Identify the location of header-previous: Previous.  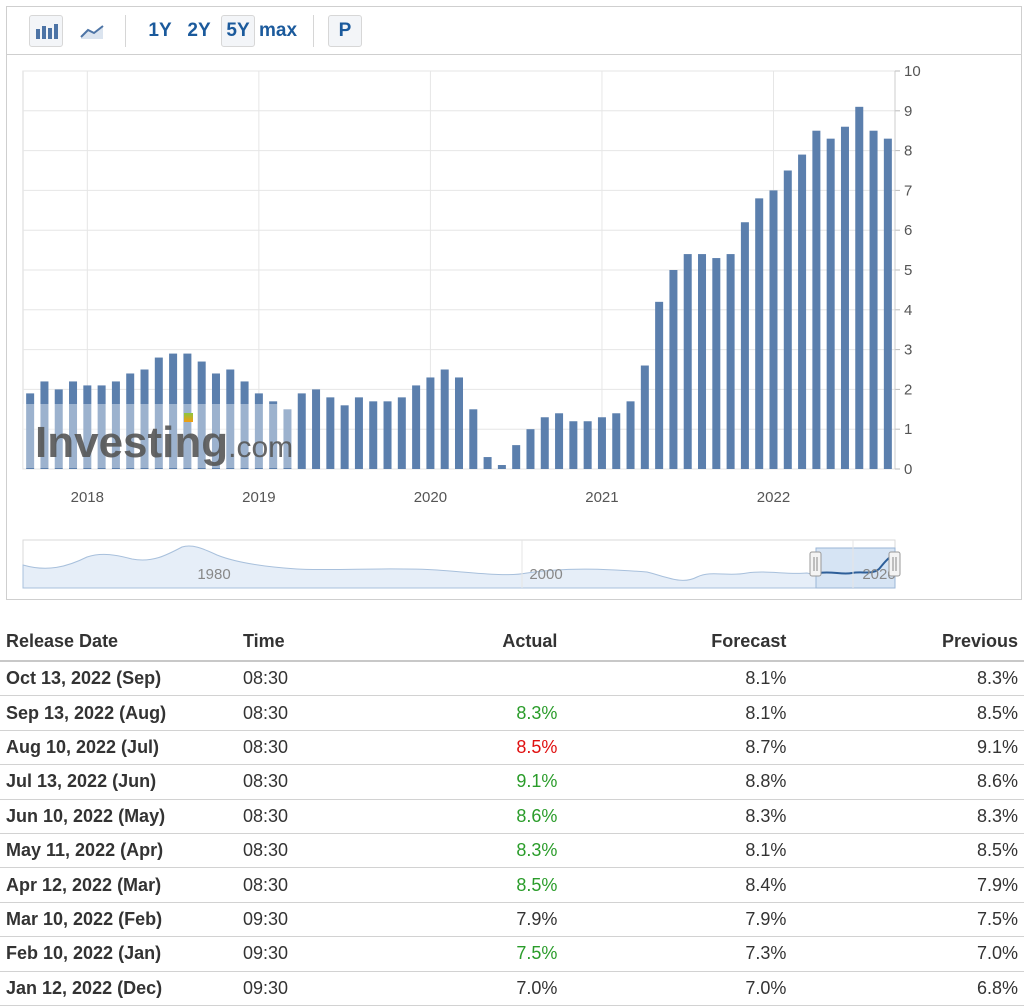
(908, 642).